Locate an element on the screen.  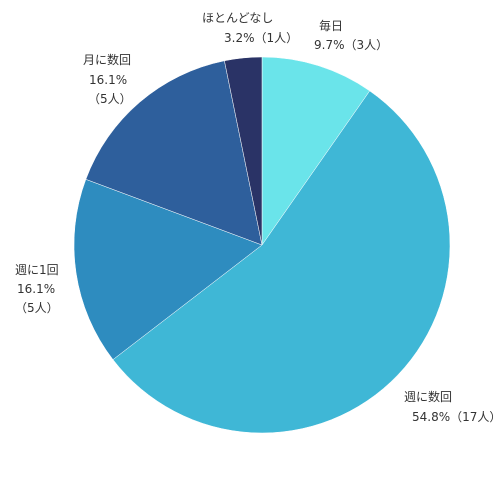
slice-several-monthly is located at coordinates (174, 153).